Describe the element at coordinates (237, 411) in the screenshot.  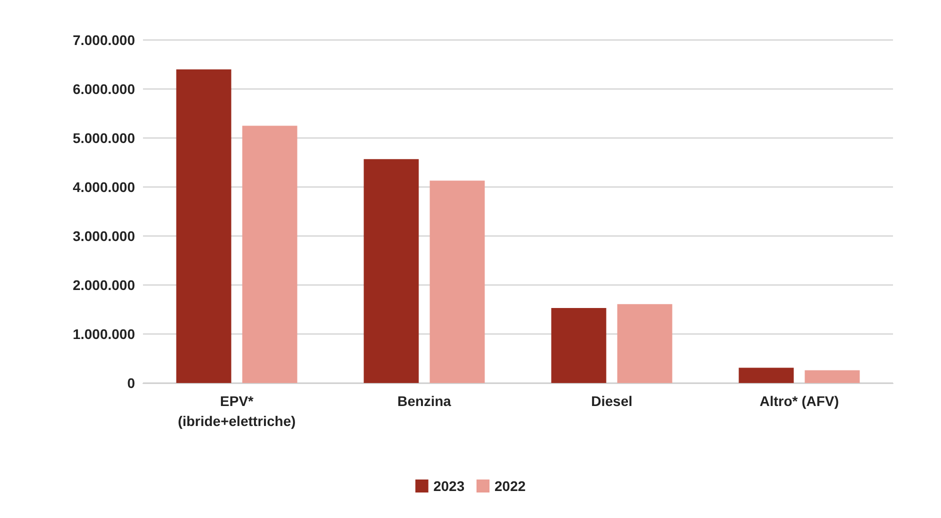
I see `x-tick-label: EPV* (ibride+elettriche)` at that location.